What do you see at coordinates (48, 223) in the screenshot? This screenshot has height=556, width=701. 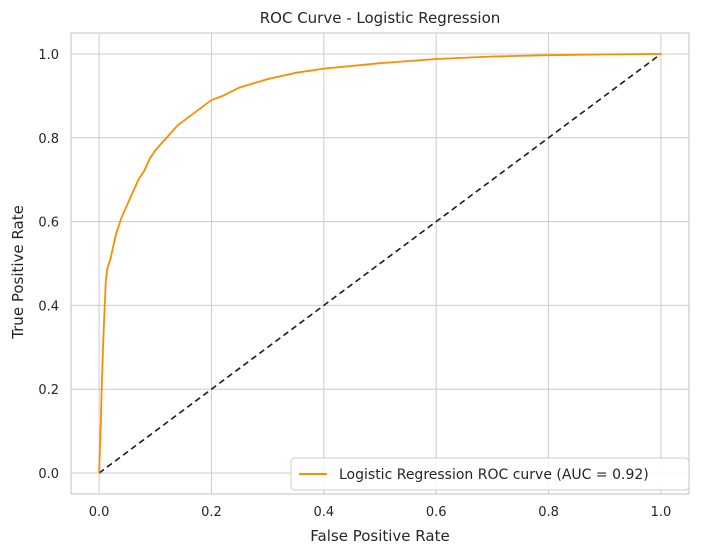 I see `y-tick-label: 0.6` at bounding box center [48, 223].